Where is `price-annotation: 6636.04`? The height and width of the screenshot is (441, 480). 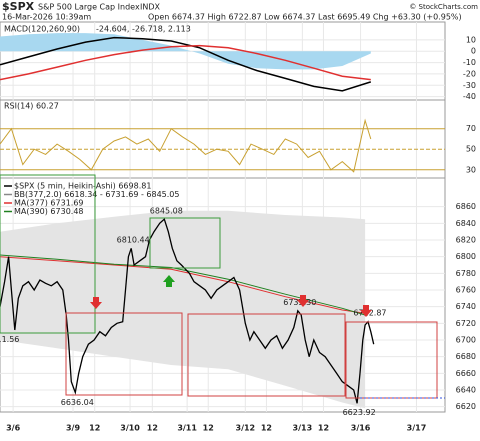
price-annotation: 6636.04 is located at coordinates (77, 402).